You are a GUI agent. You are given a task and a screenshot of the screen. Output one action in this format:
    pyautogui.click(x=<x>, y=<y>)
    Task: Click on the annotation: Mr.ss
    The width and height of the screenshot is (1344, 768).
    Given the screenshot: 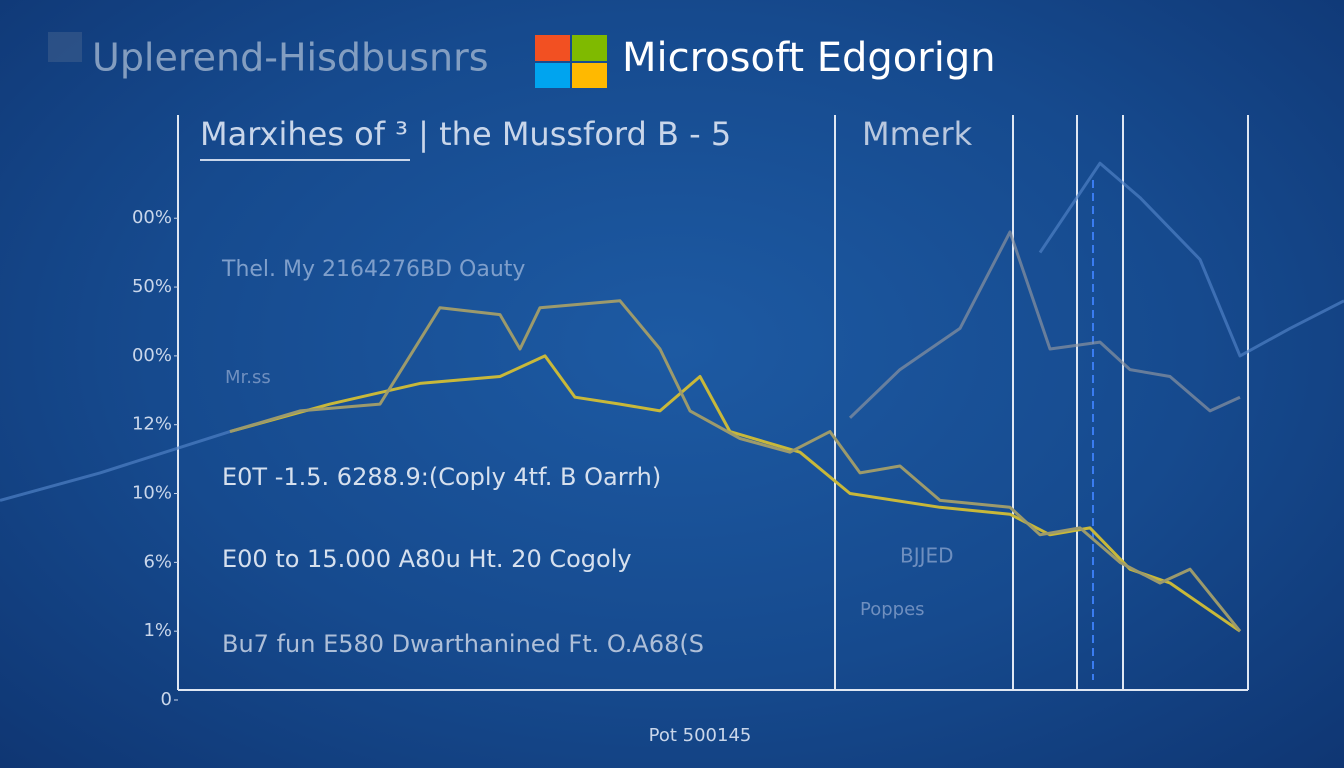 What is the action you would take?
    pyautogui.click(x=248, y=377)
    